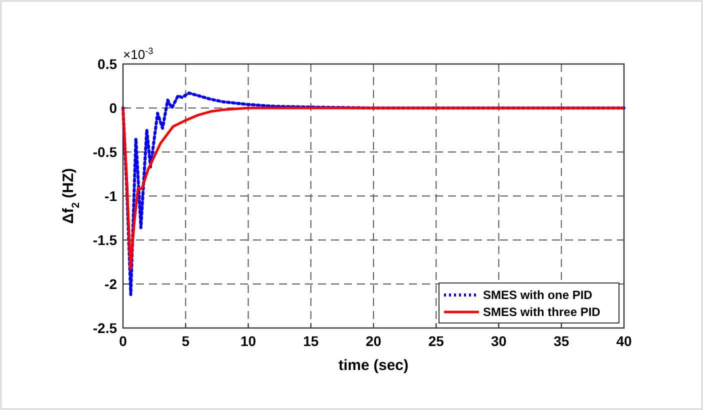  I want to click on x-tick-label: 25, so click(436, 341).